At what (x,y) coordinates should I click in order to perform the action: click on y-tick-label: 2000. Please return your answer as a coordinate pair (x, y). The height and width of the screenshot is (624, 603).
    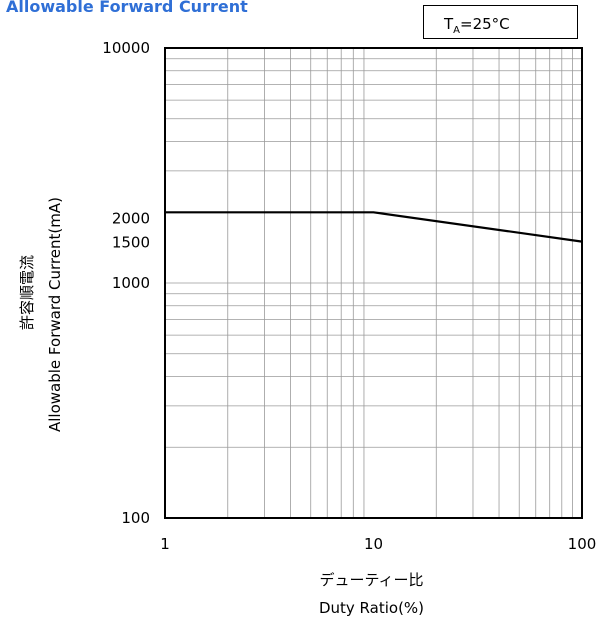
    Looking at the image, I should click on (131, 218).